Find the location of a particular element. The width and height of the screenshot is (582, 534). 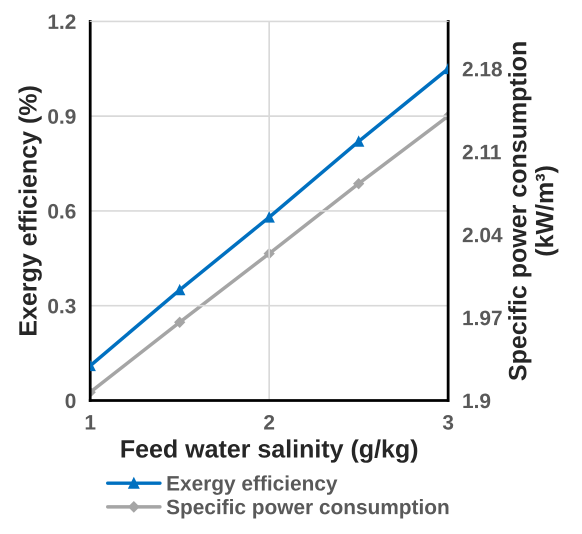

y2-tick-label: 1.97 is located at coordinates (482, 318).